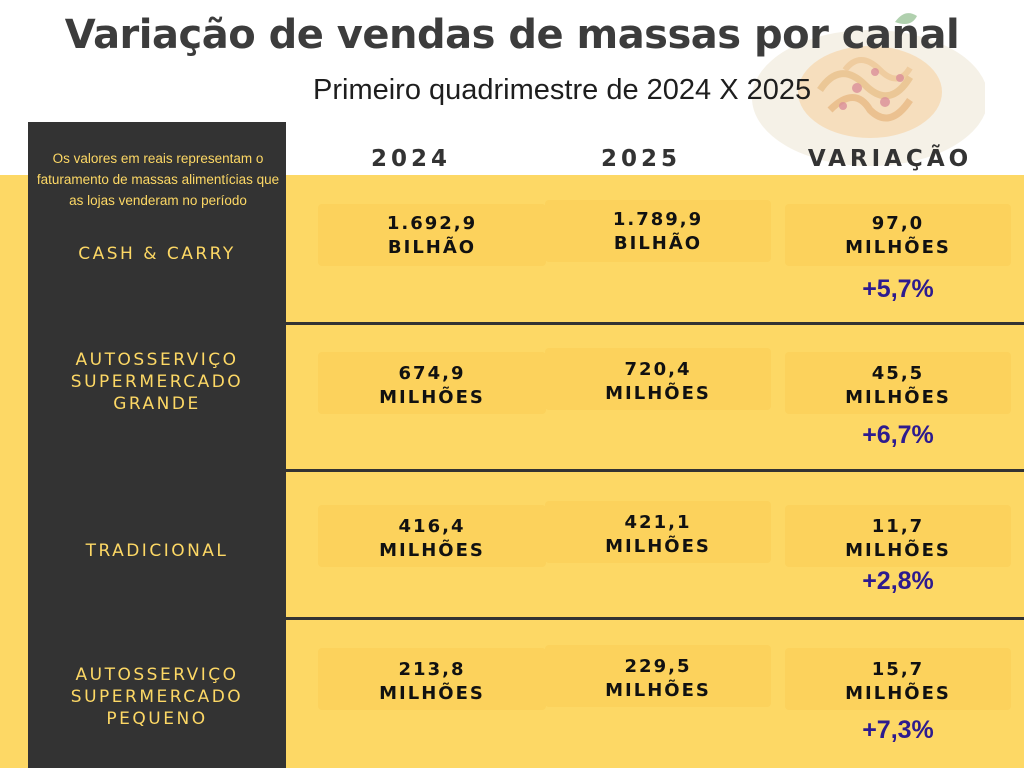  What do you see at coordinates (157, 254) in the screenshot?
I see `channel-label: CASH & CARRY` at bounding box center [157, 254].